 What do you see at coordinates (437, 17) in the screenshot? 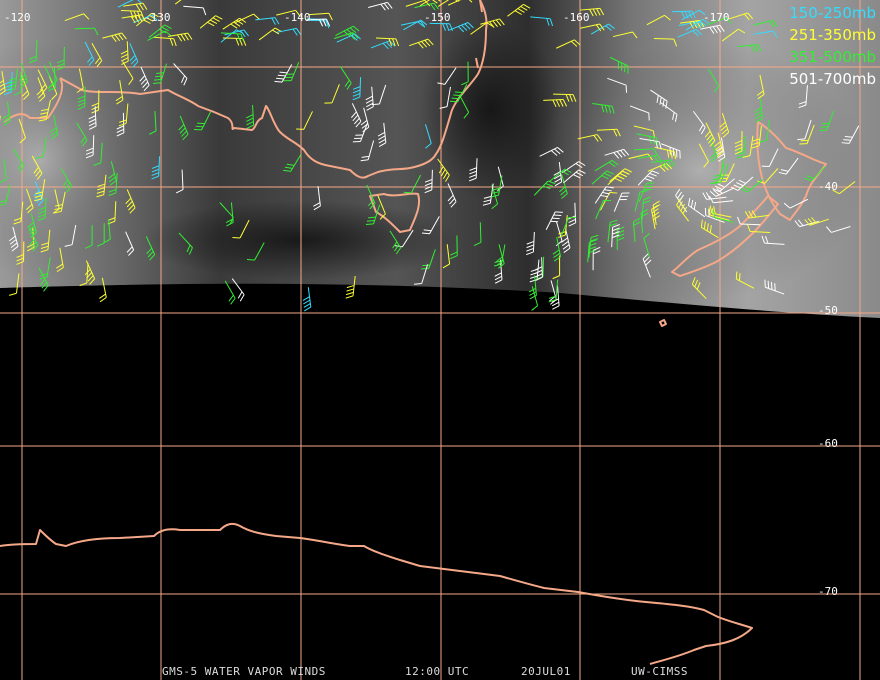
I see `longitude-label: -150` at bounding box center [437, 17].